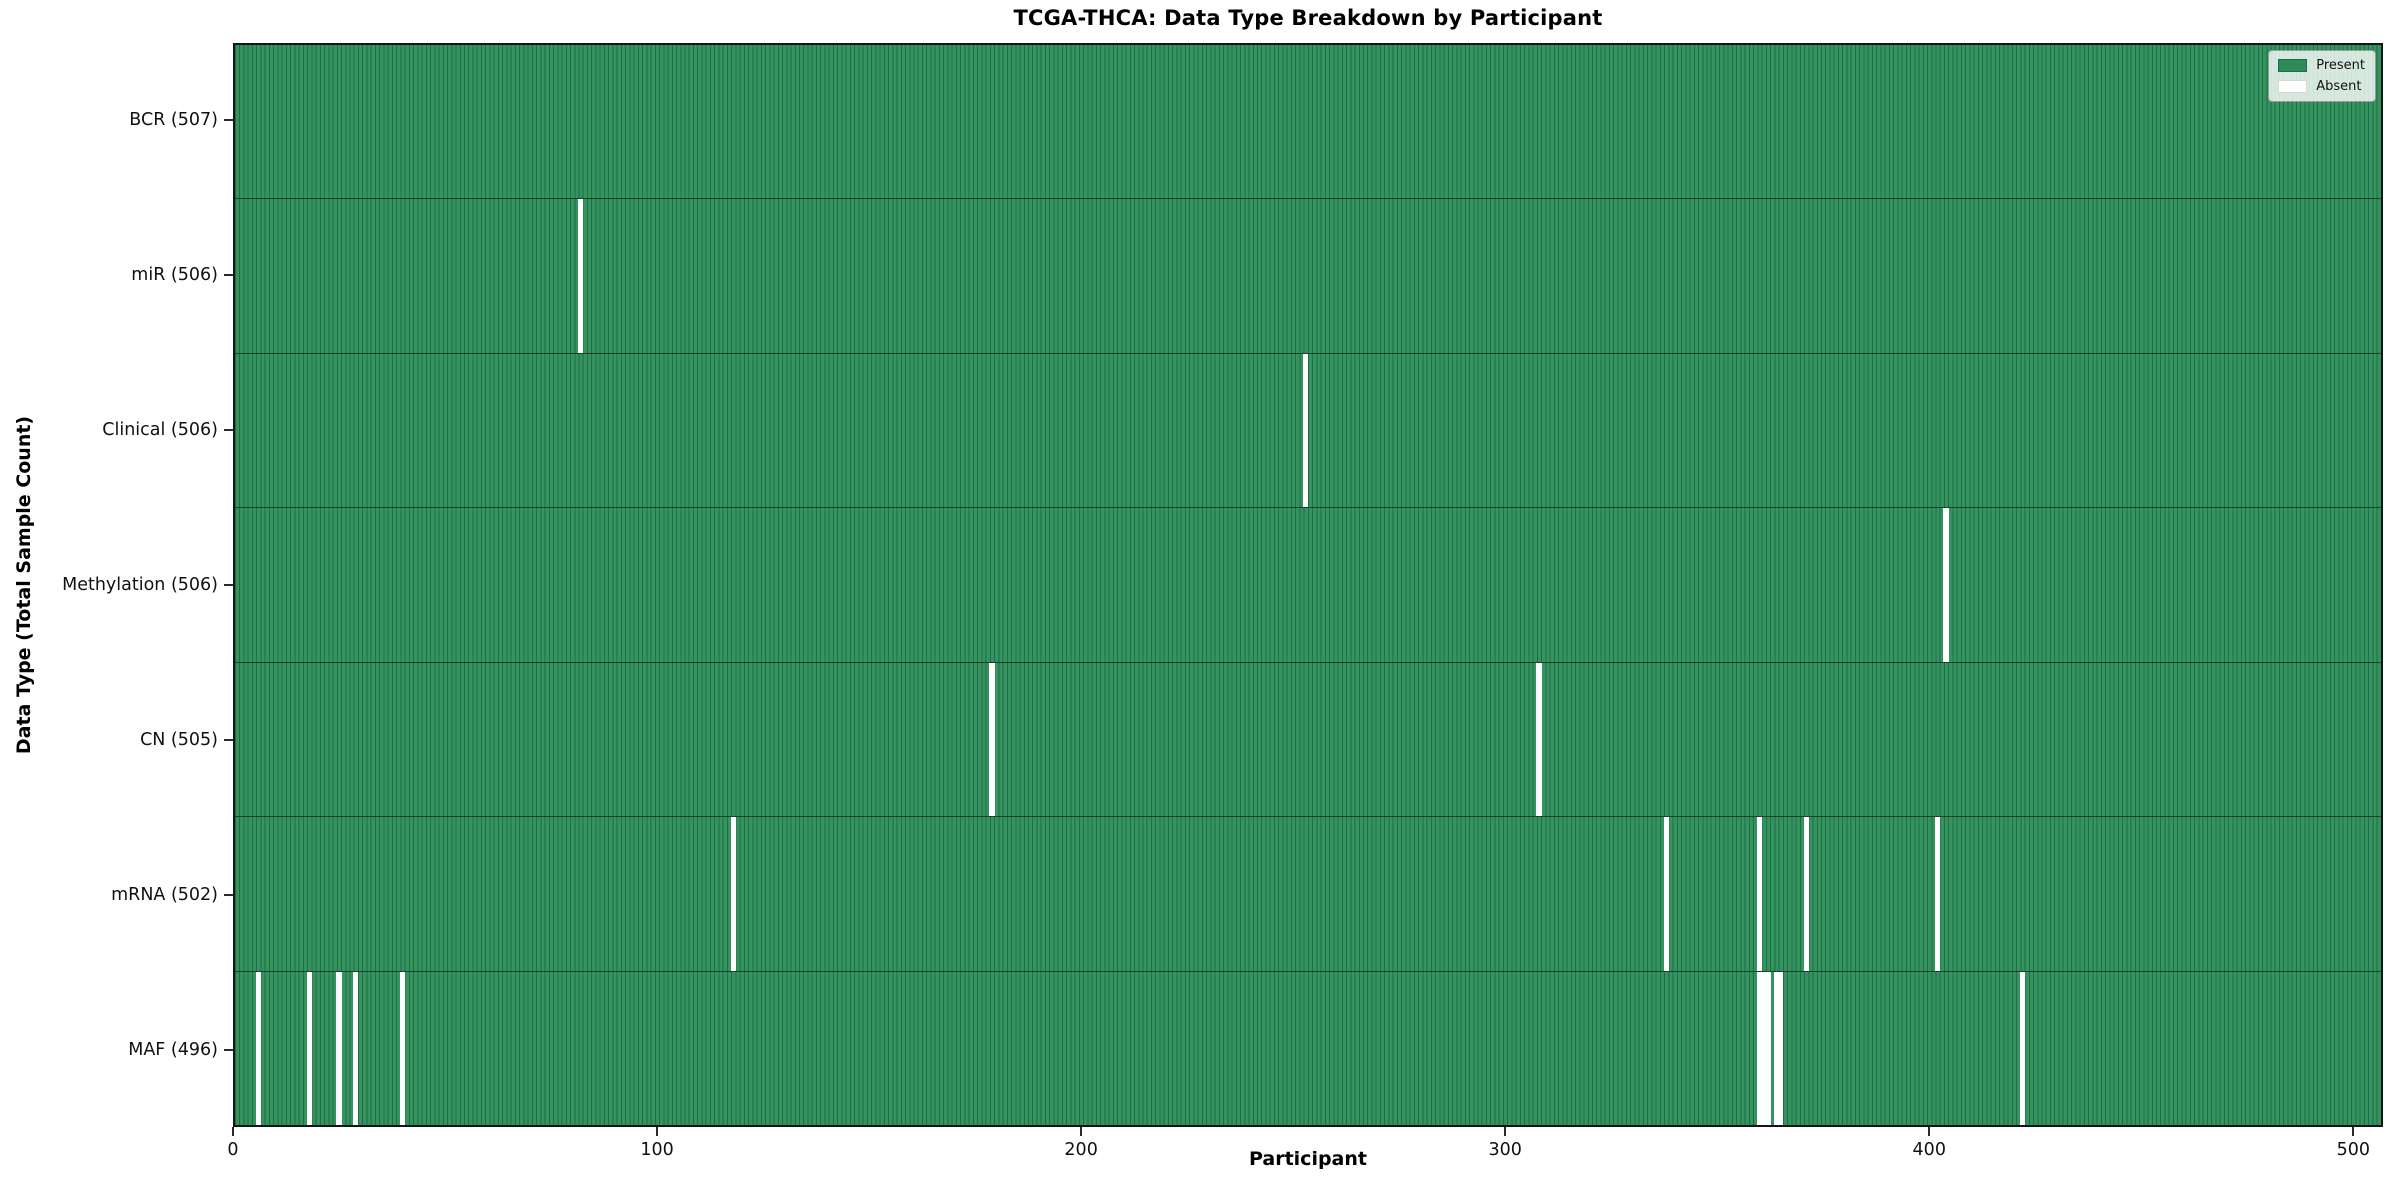 The width and height of the screenshot is (2400, 1200). Describe the element at coordinates (233, 1150) in the screenshot. I see `x-tick-label: 0` at that location.